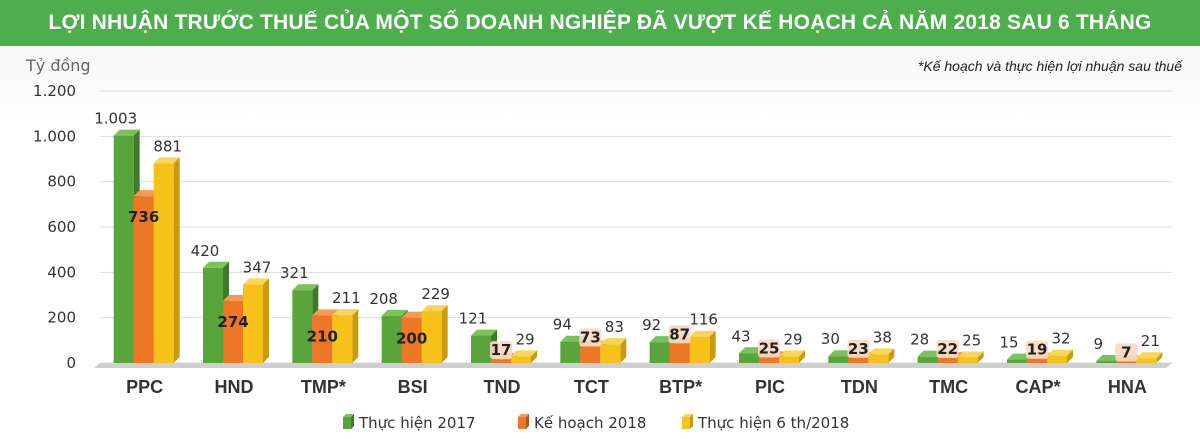 This screenshot has width=1200, height=439. Describe the element at coordinates (143, 217) in the screenshot. I see `data-label: 736` at that location.